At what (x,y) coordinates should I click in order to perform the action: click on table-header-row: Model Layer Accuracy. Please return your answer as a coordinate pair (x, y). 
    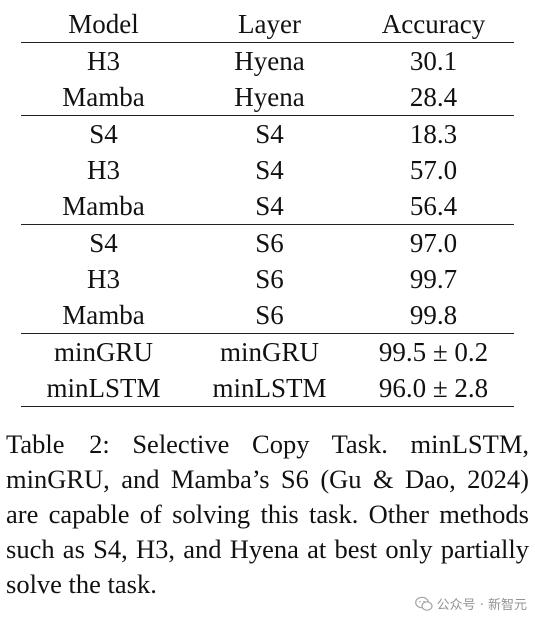
    Looking at the image, I should click on (267, 24).